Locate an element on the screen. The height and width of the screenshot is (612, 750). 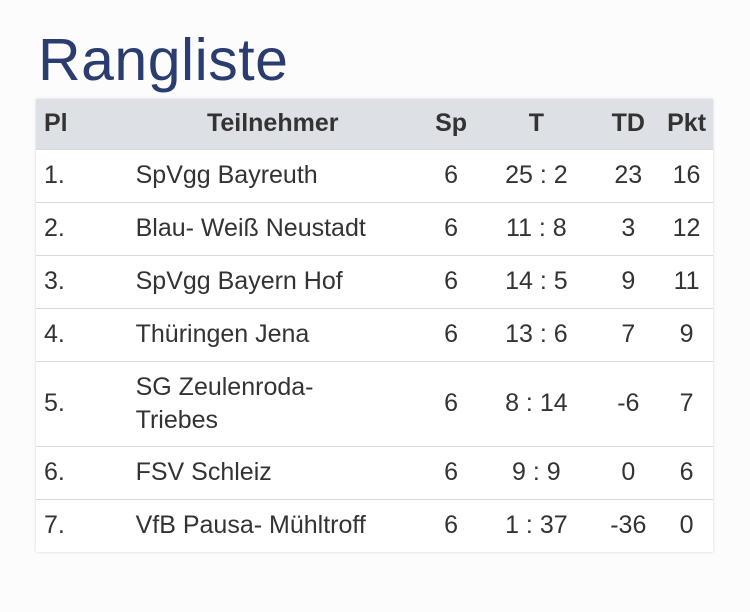
cell-place: 1. is located at coordinates (78, 175).